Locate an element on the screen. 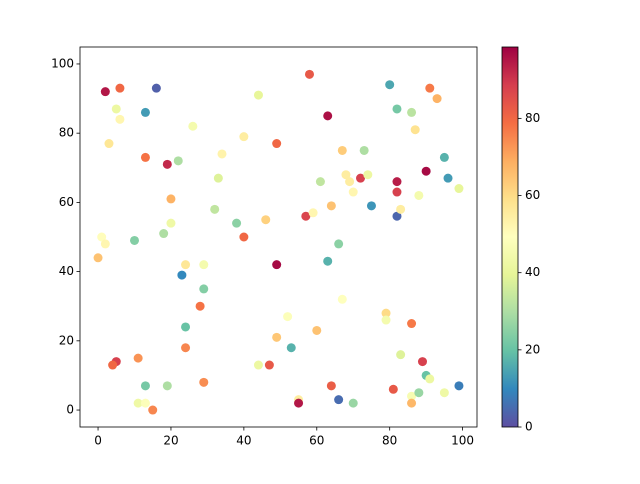 Image resolution: width=640 pixels, height=484 pixels. x-tick-label: 20 is located at coordinates (170, 441).